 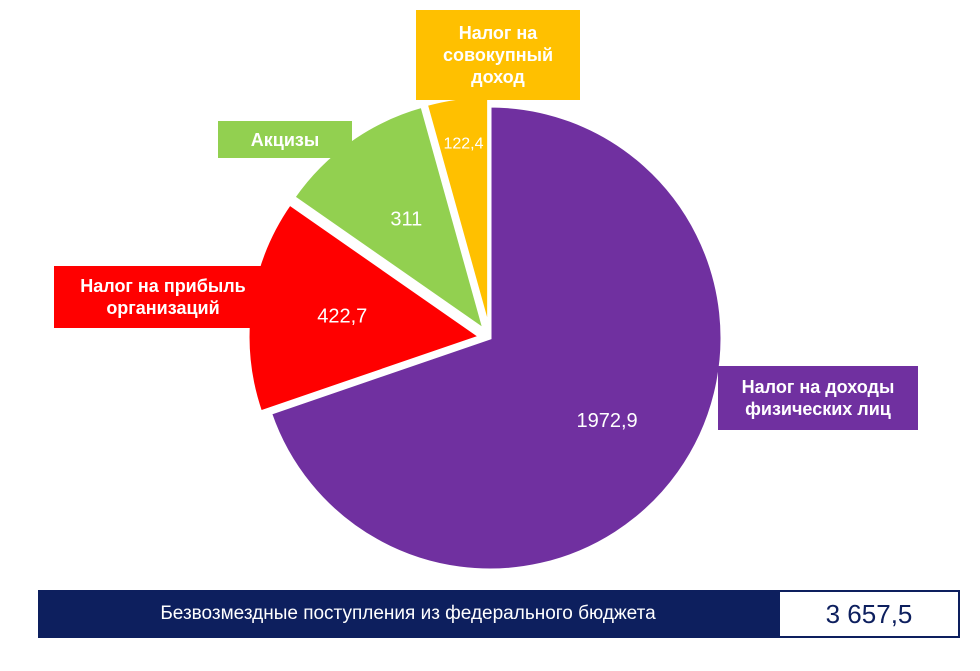 I want to click on footer-value: 3 657,5, so click(x=869, y=614).